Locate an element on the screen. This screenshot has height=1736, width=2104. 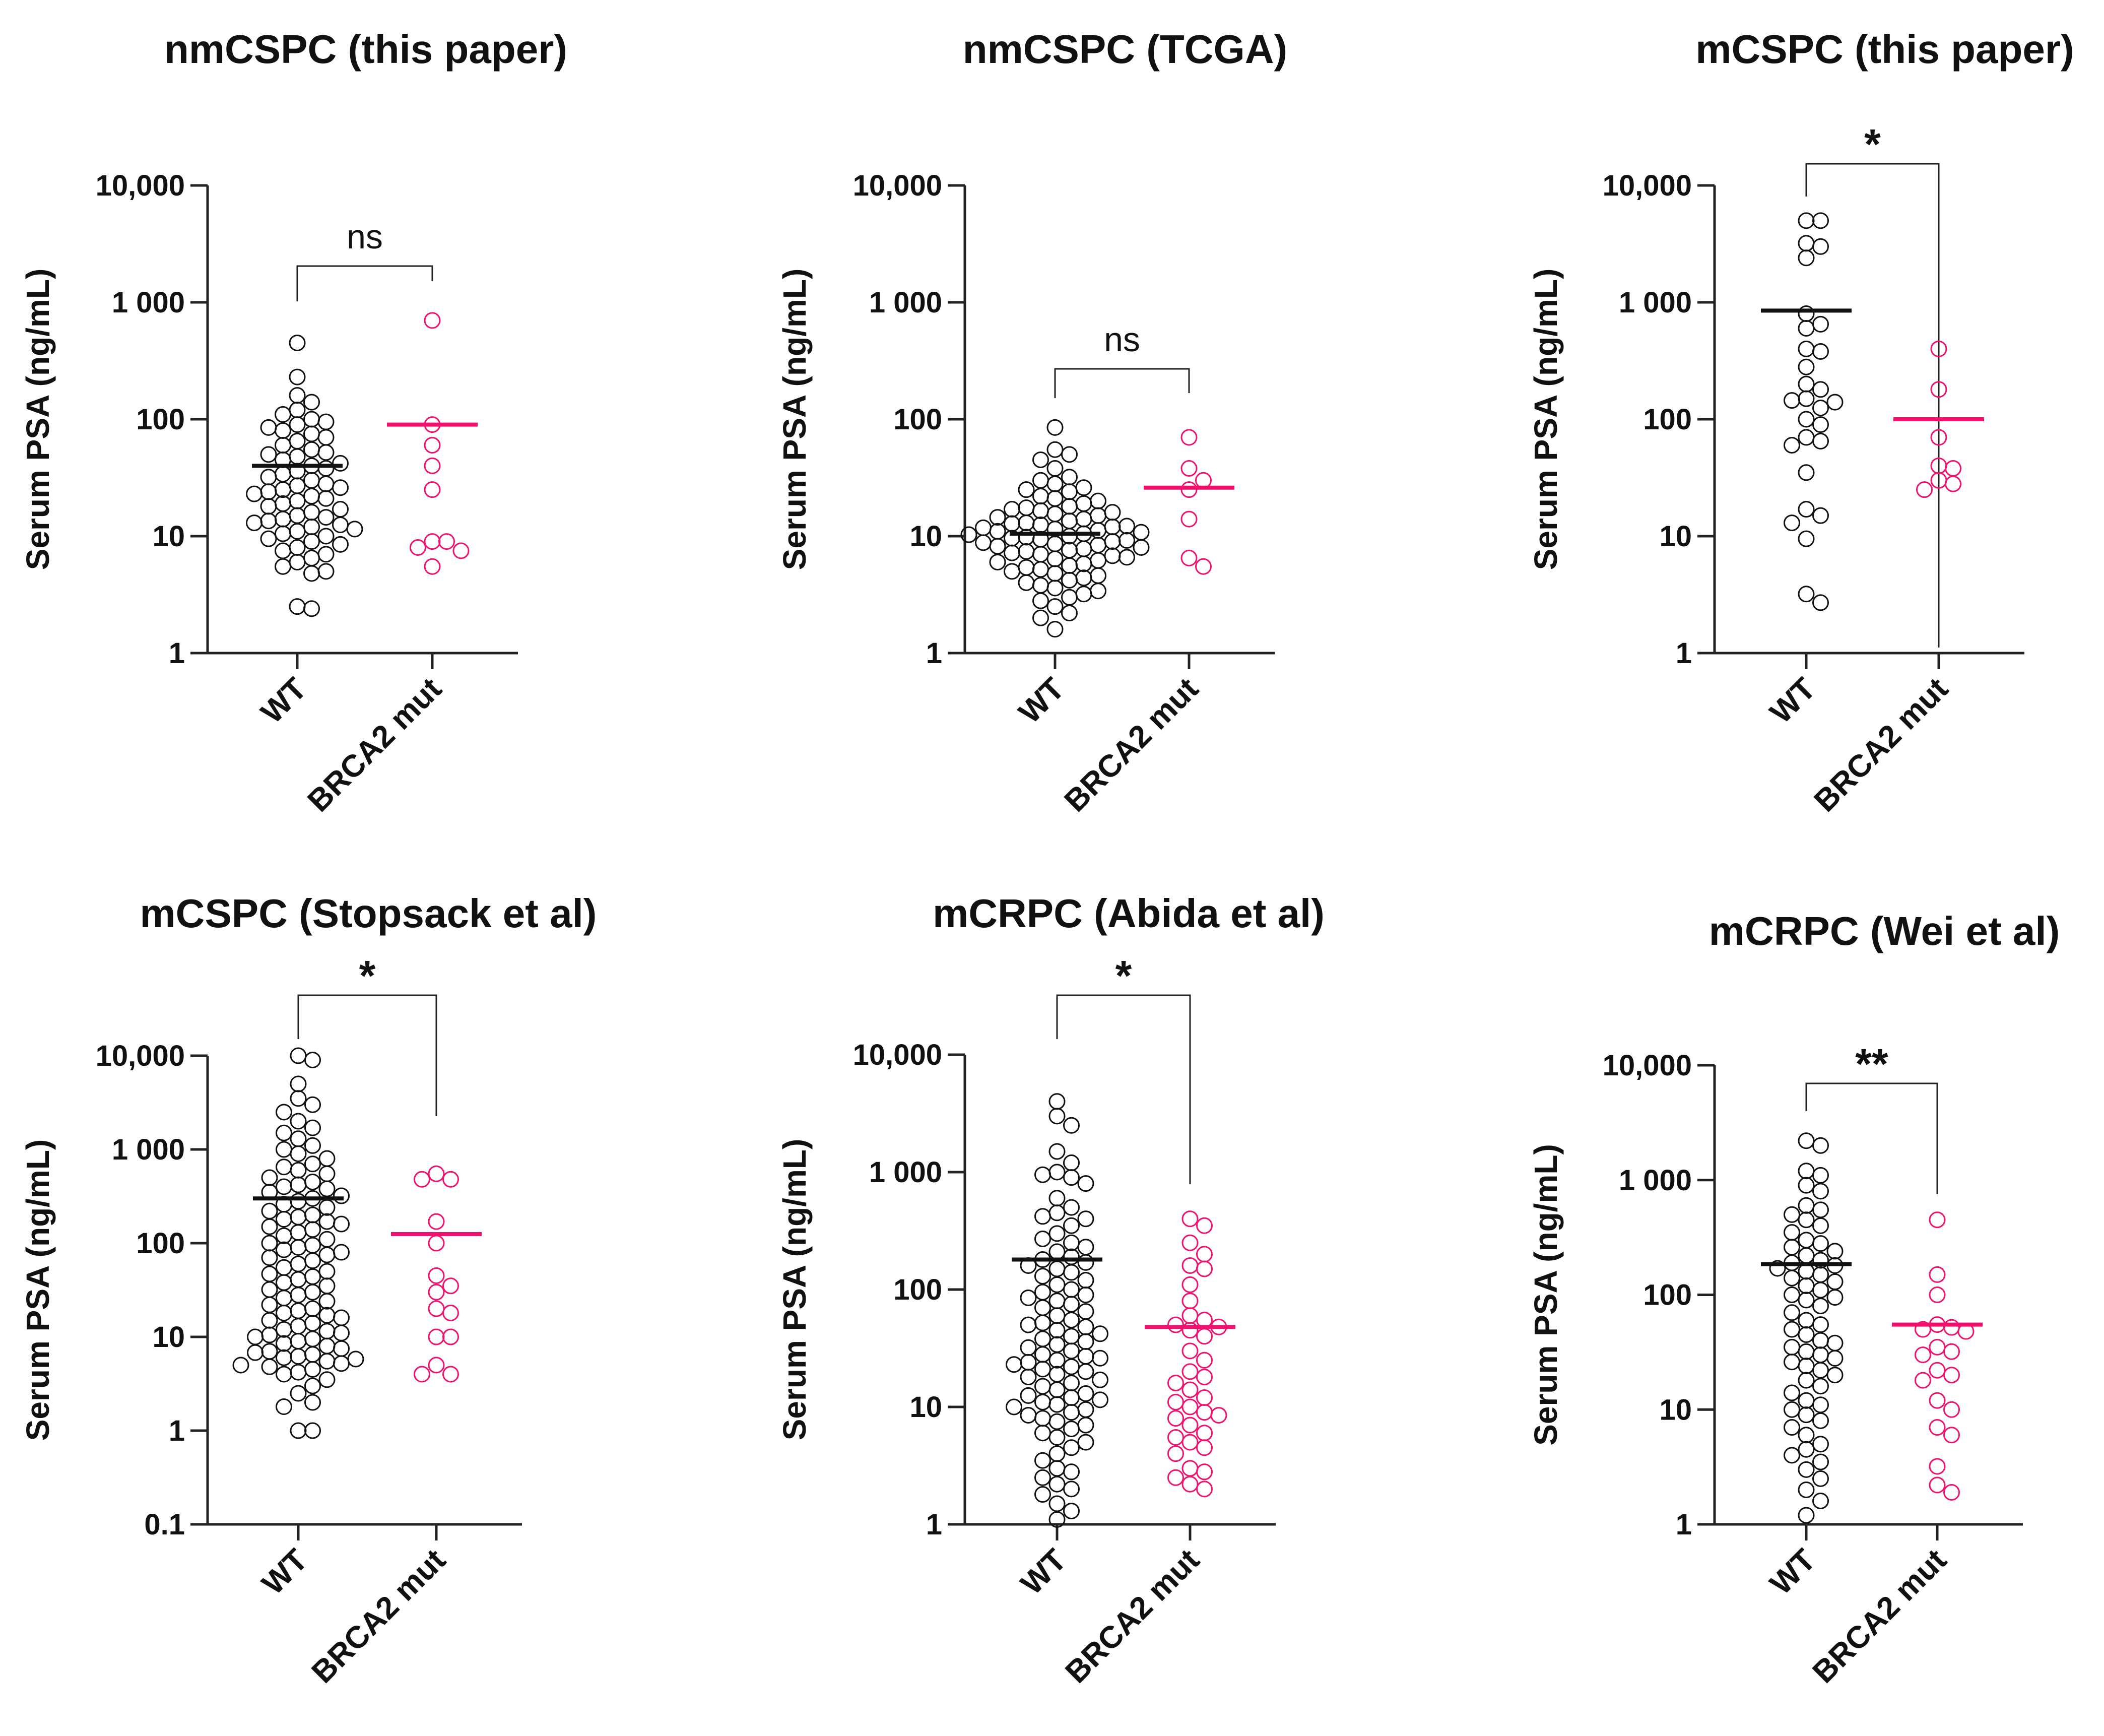
chart-title: nmCSPC (TCGA) is located at coordinates (1125, 49).